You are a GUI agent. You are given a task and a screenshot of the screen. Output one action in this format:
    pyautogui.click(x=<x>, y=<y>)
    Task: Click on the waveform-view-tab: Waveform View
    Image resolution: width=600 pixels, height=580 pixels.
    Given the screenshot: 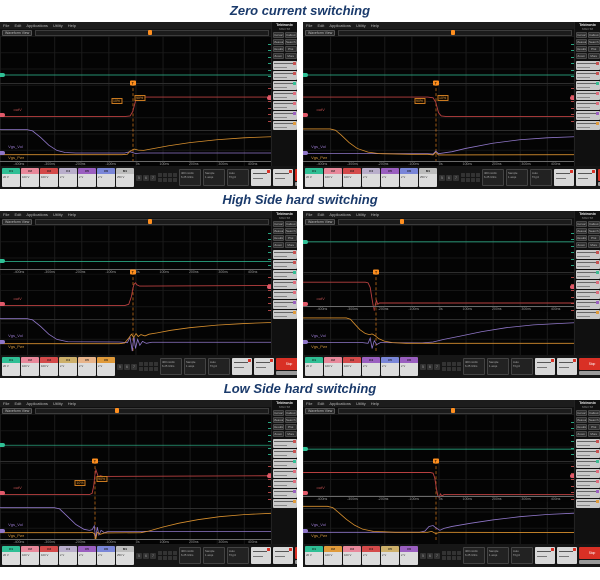 What is the action you would take?
    pyautogui.click(x=17, y=221)
    